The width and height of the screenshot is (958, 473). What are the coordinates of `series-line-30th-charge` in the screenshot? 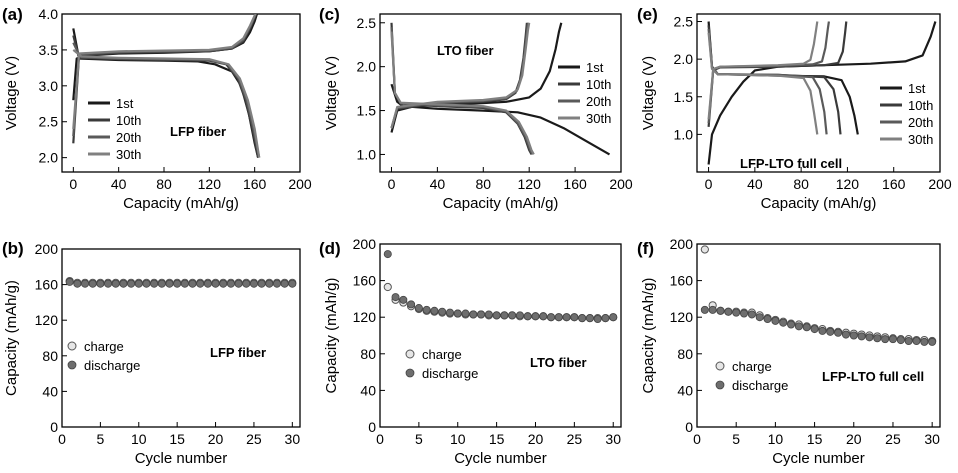 It's located at (763, 70).